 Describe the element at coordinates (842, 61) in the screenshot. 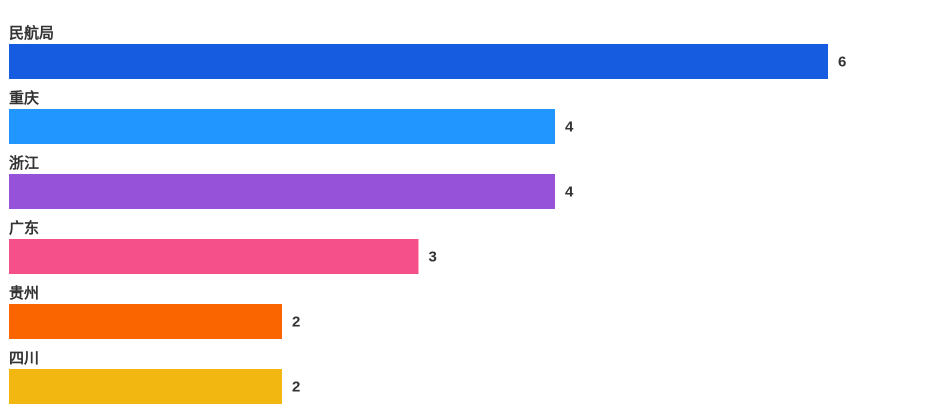

I see `value-label: 6` at that location.